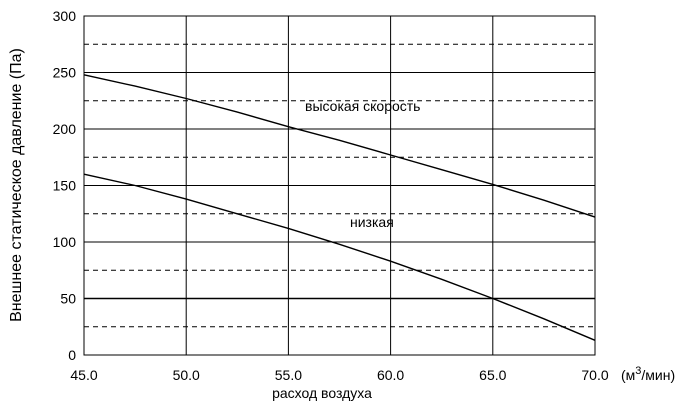 The image size is (686, 403). I want to click on x-tick-label: 55.0, so click(288, 375).